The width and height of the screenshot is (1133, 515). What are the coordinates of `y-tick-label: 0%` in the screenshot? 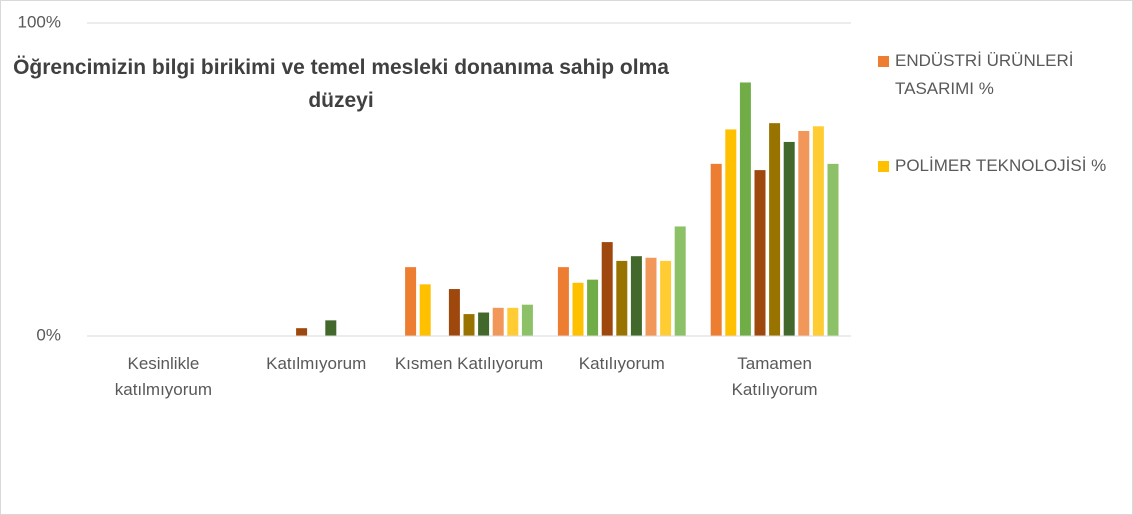 It's located at (48, 334).